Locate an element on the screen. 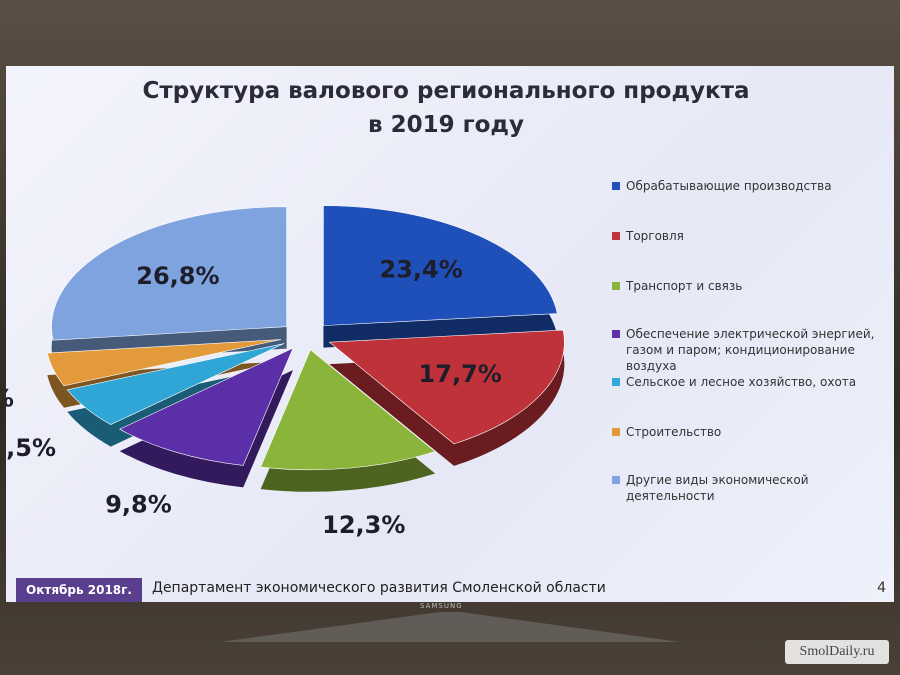  legend-entry: Другие виды экономической деятельности is located at coordinates (744, 488).